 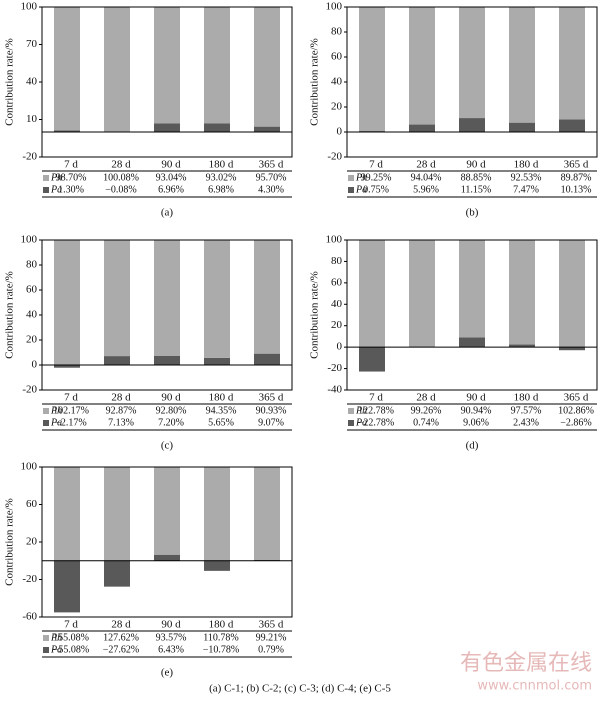 I want to click on watermark-title: 有色金属在线, so click(x=526, y=663).